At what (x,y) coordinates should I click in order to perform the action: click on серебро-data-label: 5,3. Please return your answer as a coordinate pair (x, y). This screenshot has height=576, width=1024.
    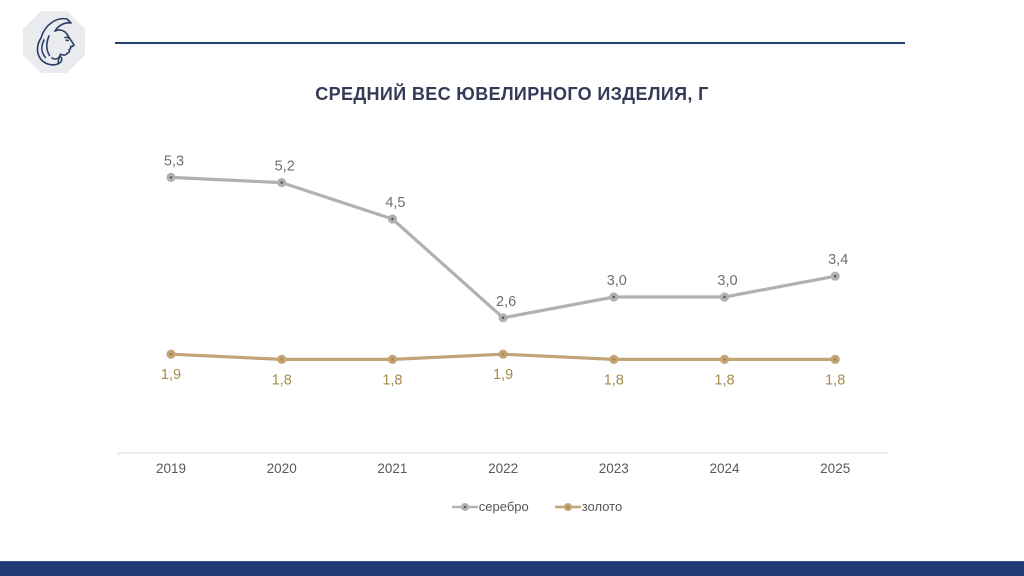
    Looking at the image, I should click on (174, 161).